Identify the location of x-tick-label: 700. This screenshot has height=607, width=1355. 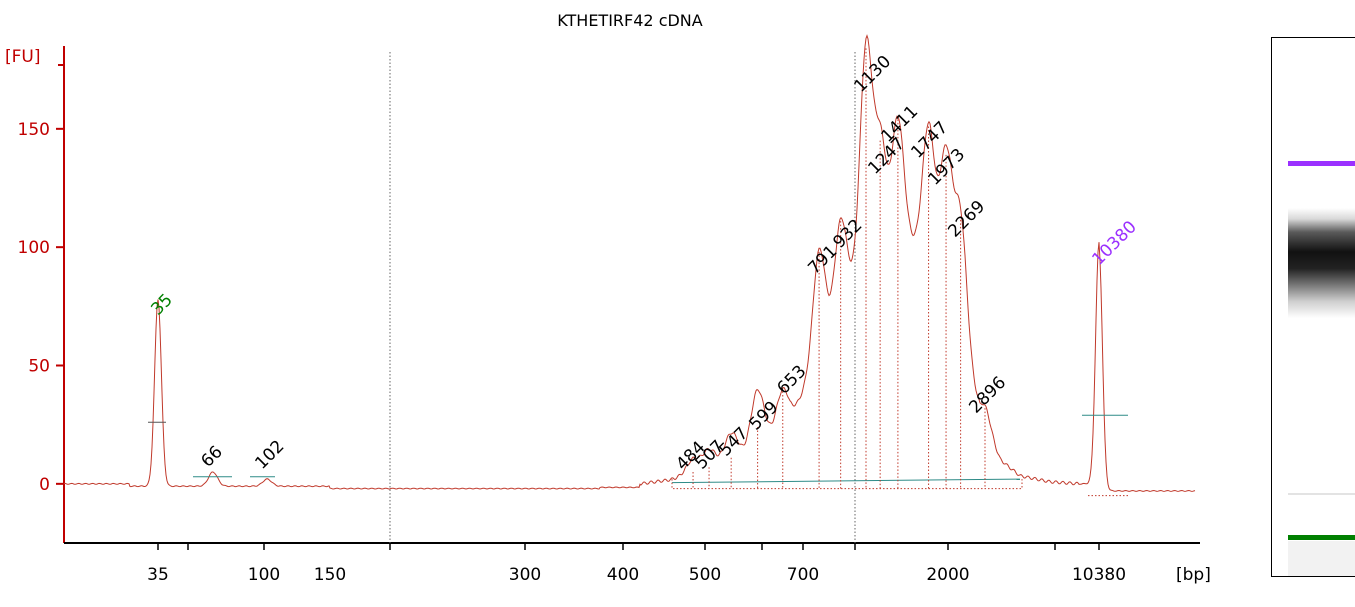
(803, 575).